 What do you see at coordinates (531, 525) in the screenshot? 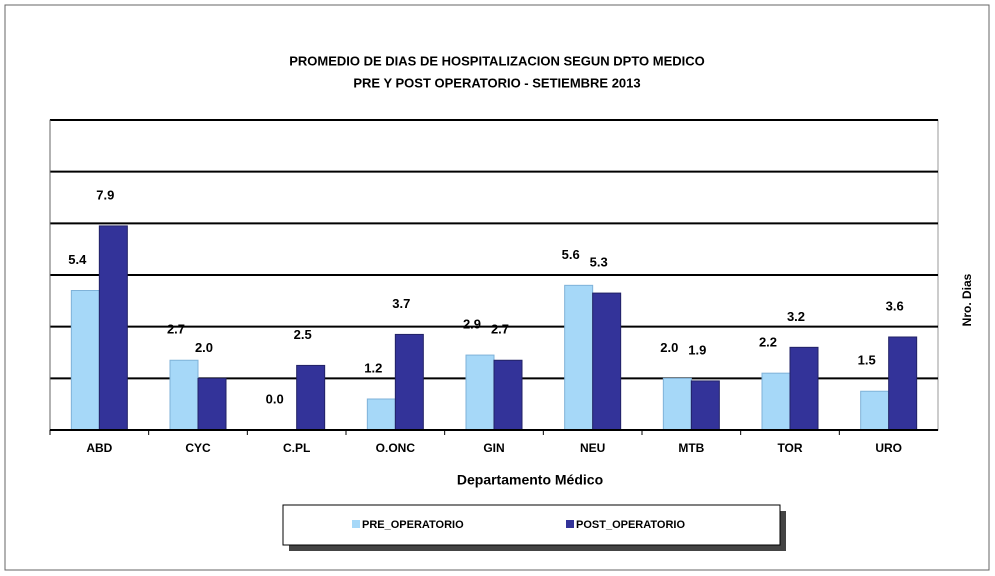
I see `legend-box` at bounding box center [531, 525].